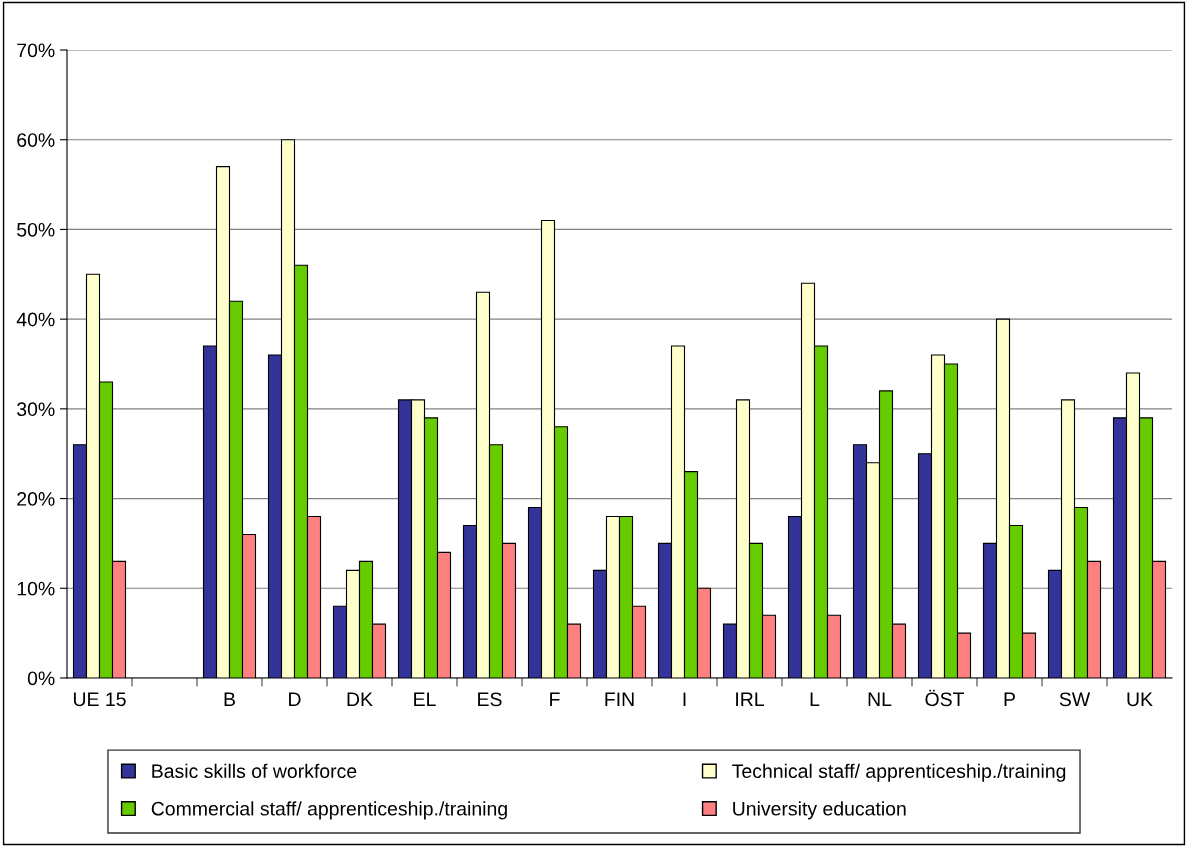 This screenshot has width=1188, height=847. Describe the element at coordinates (819, 810) in the screenshot. I see `legend-label: University education` at that location.